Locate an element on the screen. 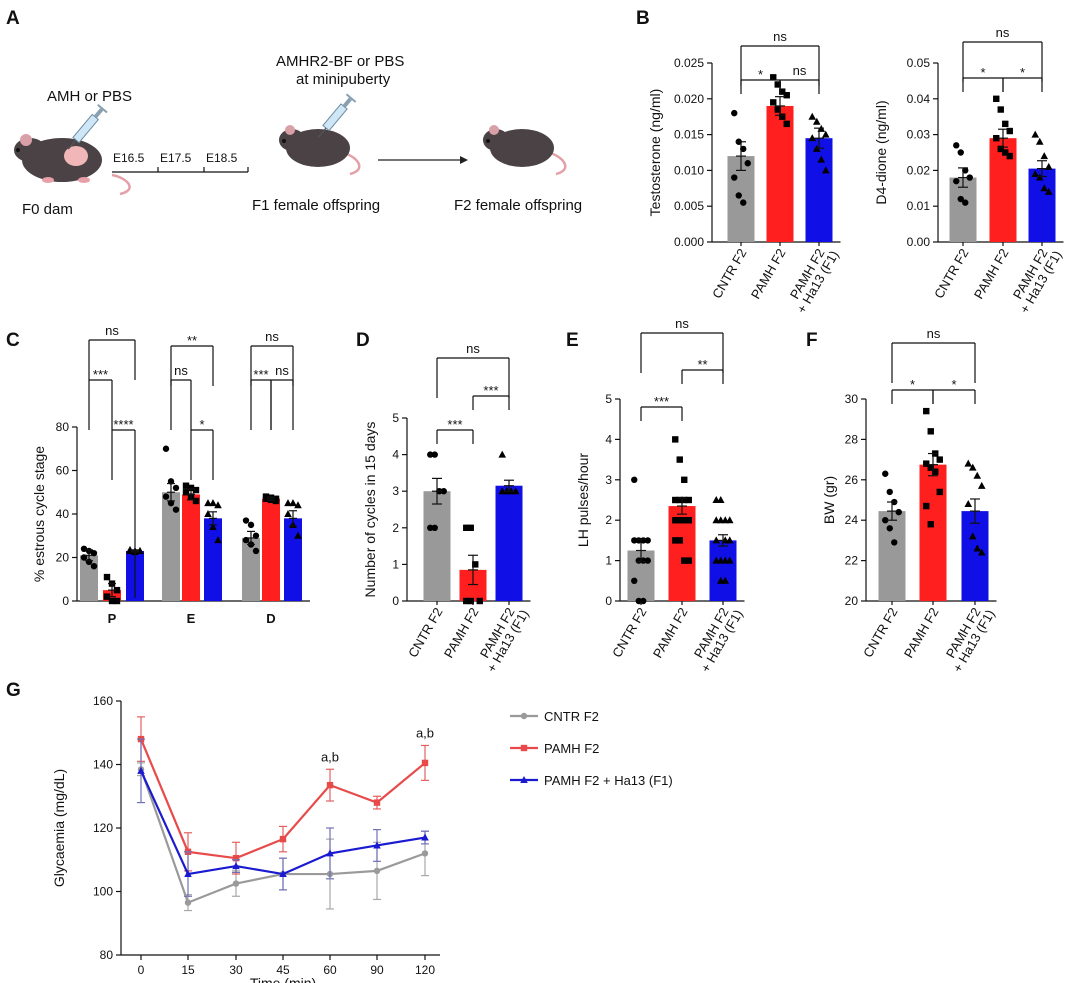 The image size is (1080, 983). y-tick-label: 0.04 is located at coordinates (919, 99).